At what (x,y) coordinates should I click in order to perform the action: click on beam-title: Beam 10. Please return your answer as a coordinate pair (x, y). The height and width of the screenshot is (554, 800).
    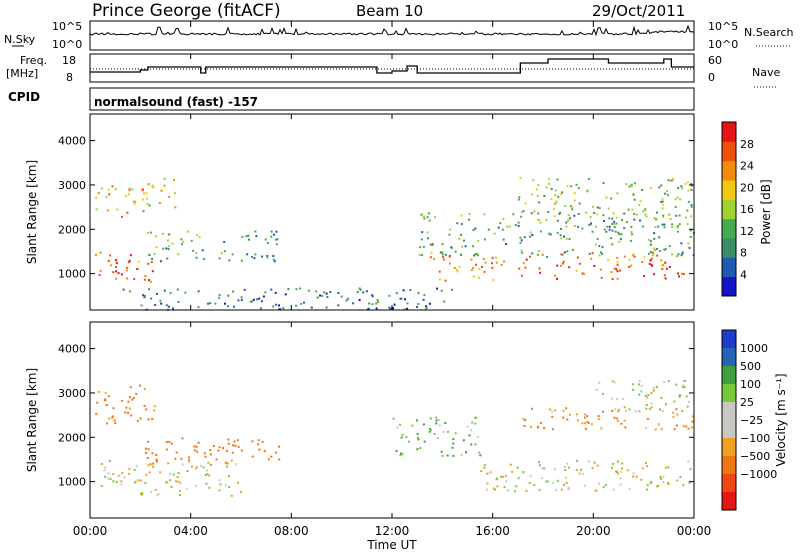
    Looking at the image, I should click on (389, 11).